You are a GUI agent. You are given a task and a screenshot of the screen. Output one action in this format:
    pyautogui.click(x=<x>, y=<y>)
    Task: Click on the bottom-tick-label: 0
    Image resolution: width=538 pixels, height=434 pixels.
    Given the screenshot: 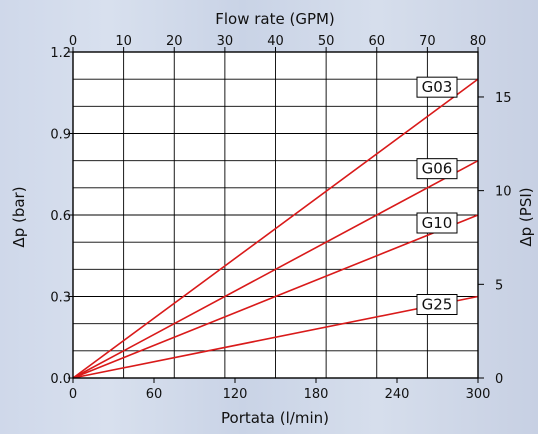 What is the action you would take?
    pyautogui.click(x=73, y=394)
    